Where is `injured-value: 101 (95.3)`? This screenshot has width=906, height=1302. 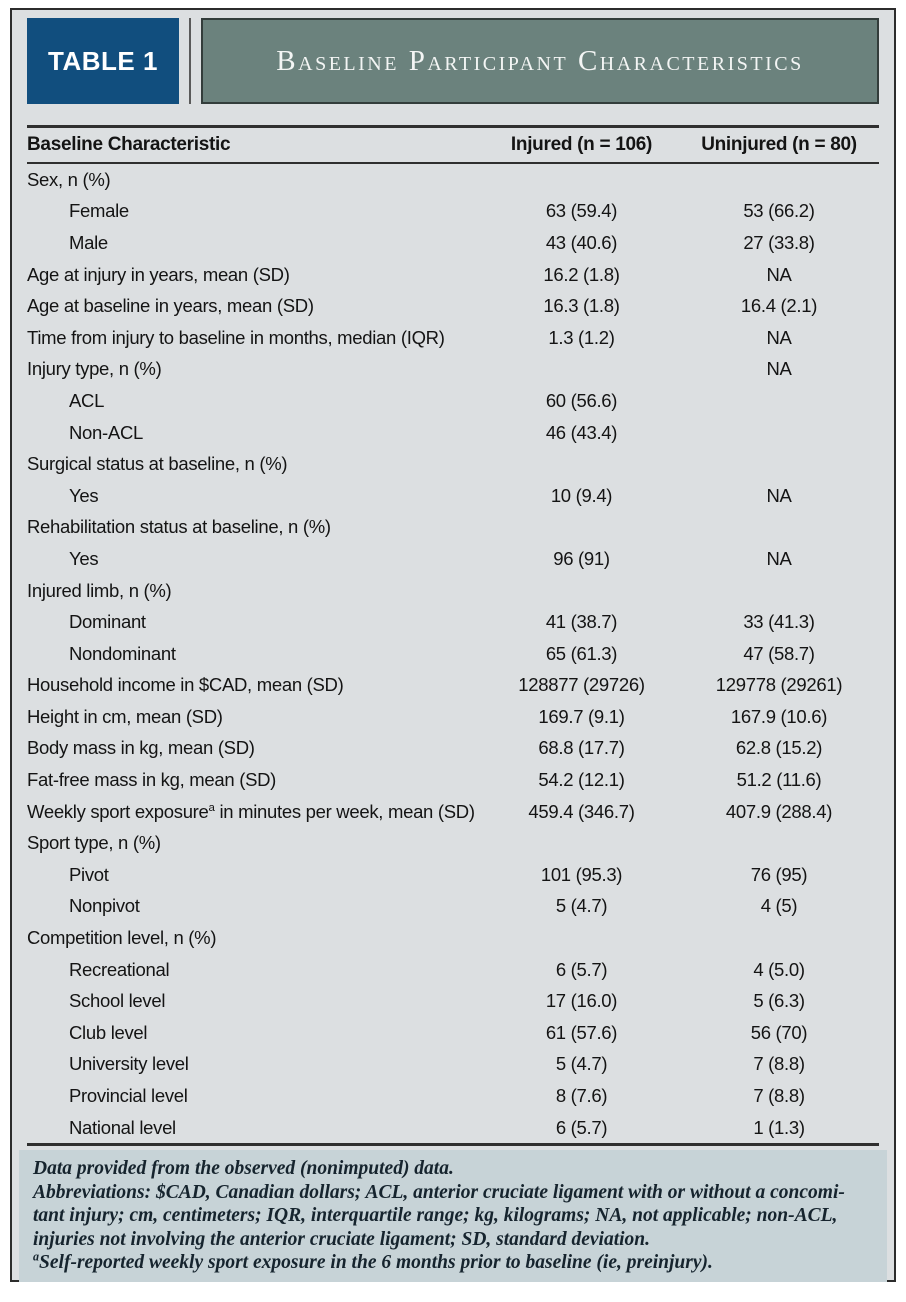 injured-value: 101 (95.3) is located at coordinates (581, 874).